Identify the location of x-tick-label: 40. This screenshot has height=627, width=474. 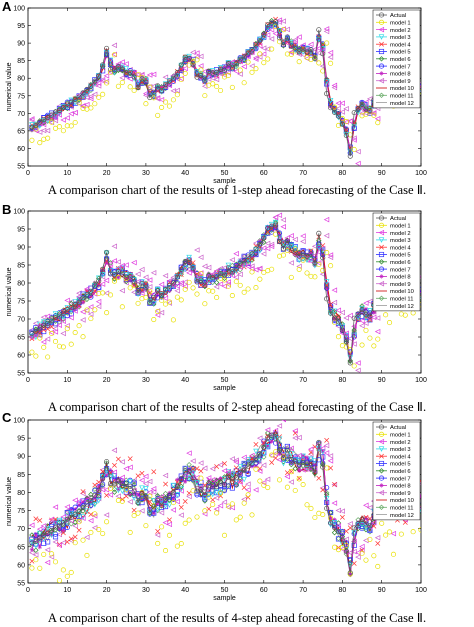
(185, 590).